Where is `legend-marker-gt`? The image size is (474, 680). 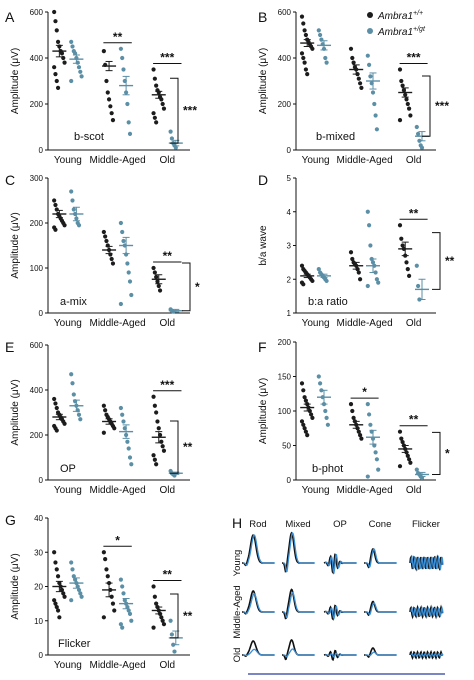 legend-marker-gt is located at coordinates (370, 31).